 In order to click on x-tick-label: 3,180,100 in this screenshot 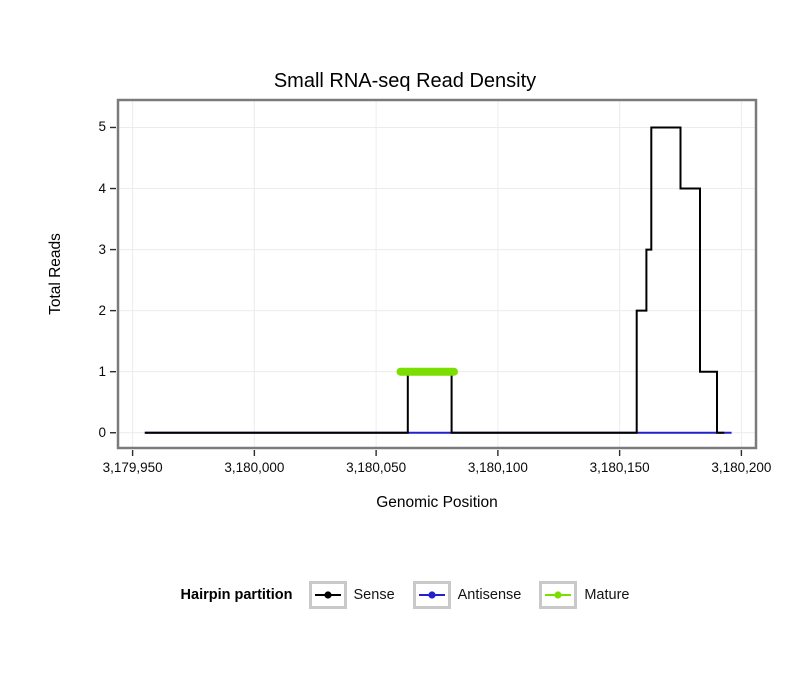, I will do `click(497, 467)`.